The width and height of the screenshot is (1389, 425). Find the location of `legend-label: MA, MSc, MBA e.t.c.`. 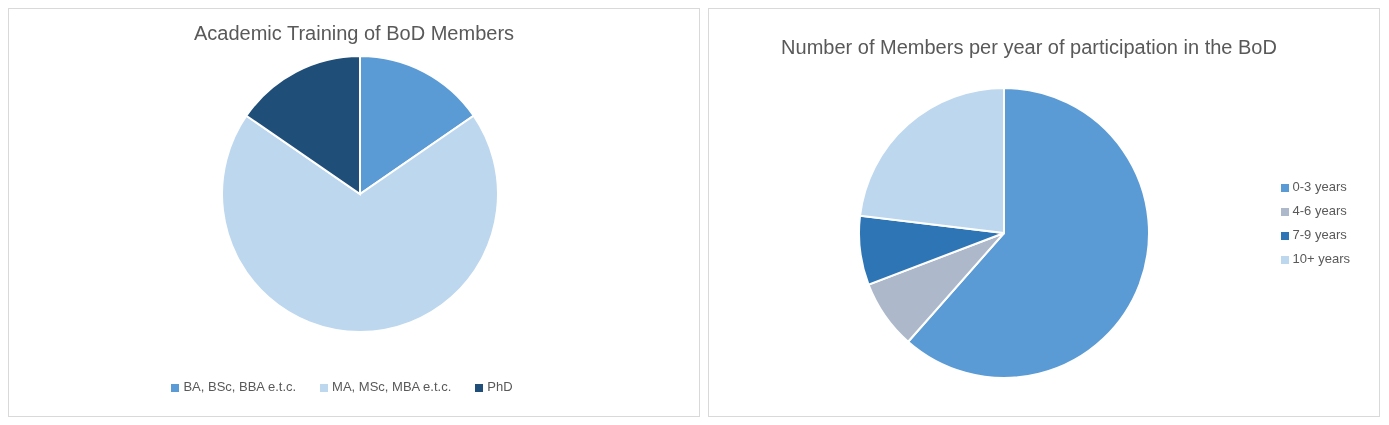

legend-label: MA, MSc, MBA e.t.c. is located at coordinates (392, 386).